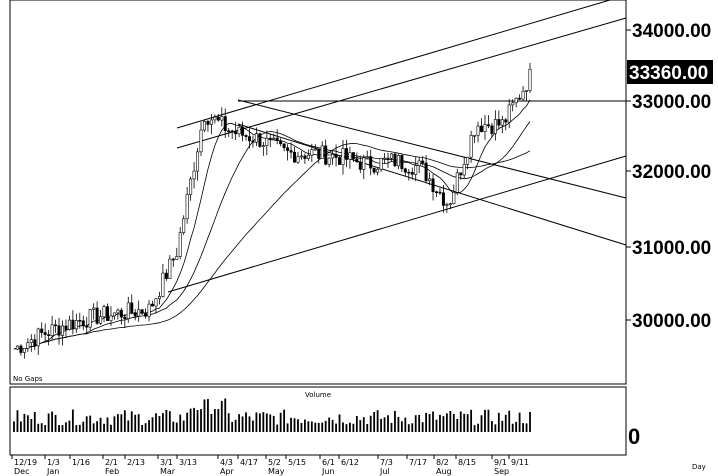 This screenshot has width=718, height=476. What do you see at coordinates (53, 462) in the screenshot?
I see `x-tick-day-label: 1/3` at bounding box center [53, 462].